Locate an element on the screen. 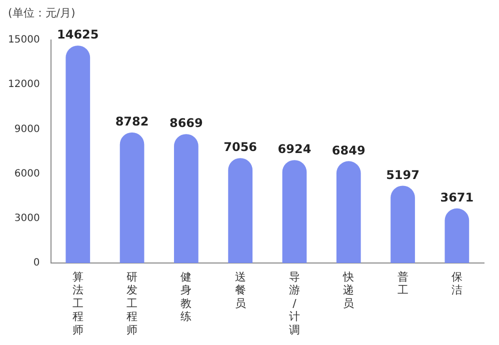 This screenshot has width=499, height=345. x-tick-label: 导游/计调 is located at coordinates (294, 303).